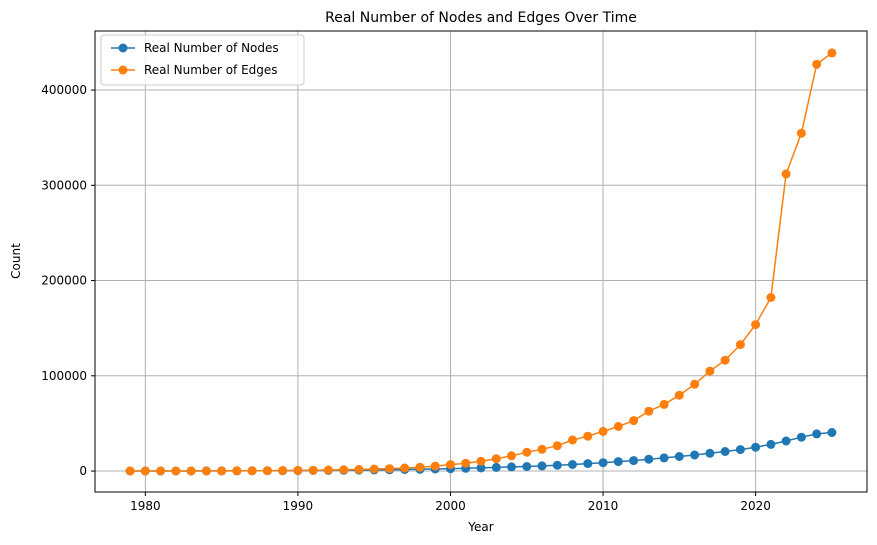  What do you see at coordinates (123, 70) in the screenshot?
I see `legend-marker-edges` at bounding box center [123, 70].